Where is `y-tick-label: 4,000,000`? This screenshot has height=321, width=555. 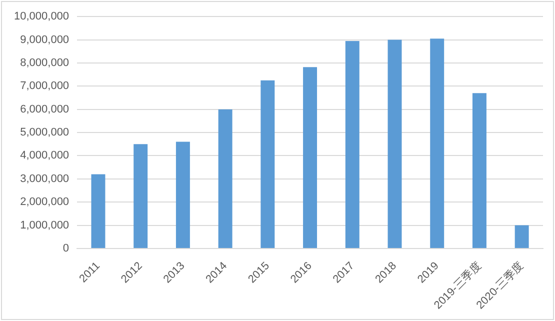 y-tick-label: 4,000,000 is located at coordinates (45, 156).